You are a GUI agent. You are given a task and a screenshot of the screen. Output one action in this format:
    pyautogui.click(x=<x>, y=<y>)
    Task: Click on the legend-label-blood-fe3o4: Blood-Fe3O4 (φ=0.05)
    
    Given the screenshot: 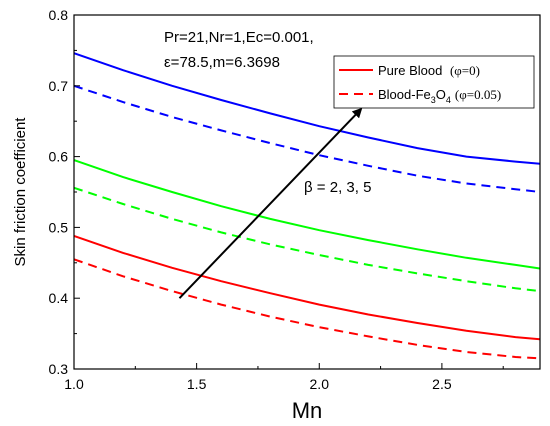 What is the action you would take?
    pyautogui.click(x=439, y=96)
    